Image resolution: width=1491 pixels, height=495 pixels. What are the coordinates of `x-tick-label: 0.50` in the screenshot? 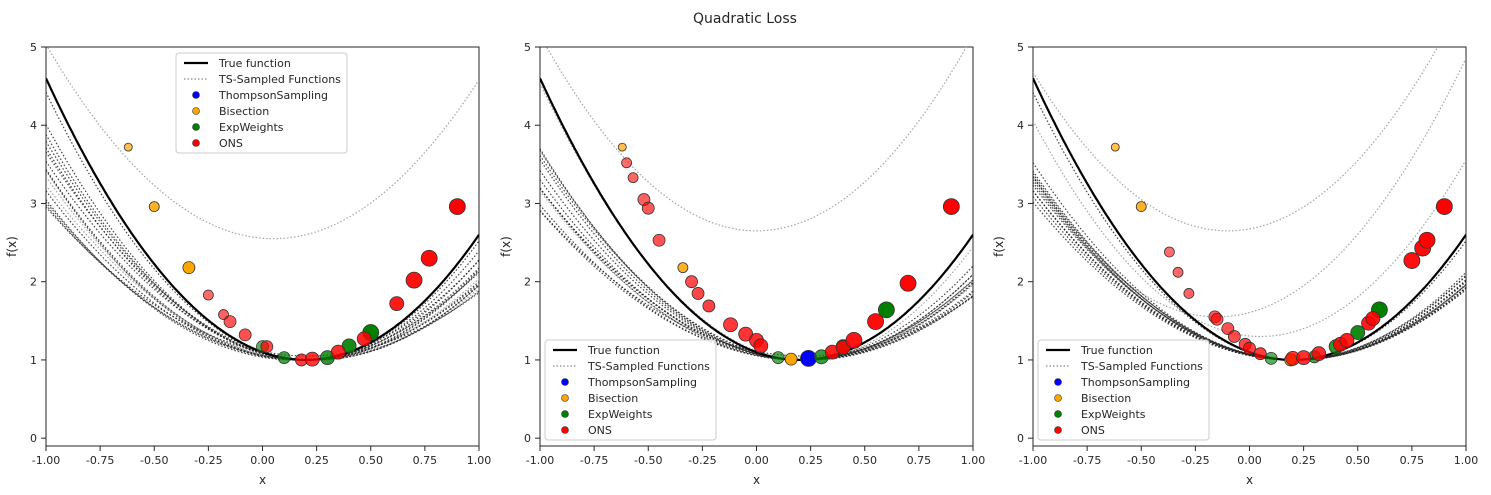 It's located at (371, 460).